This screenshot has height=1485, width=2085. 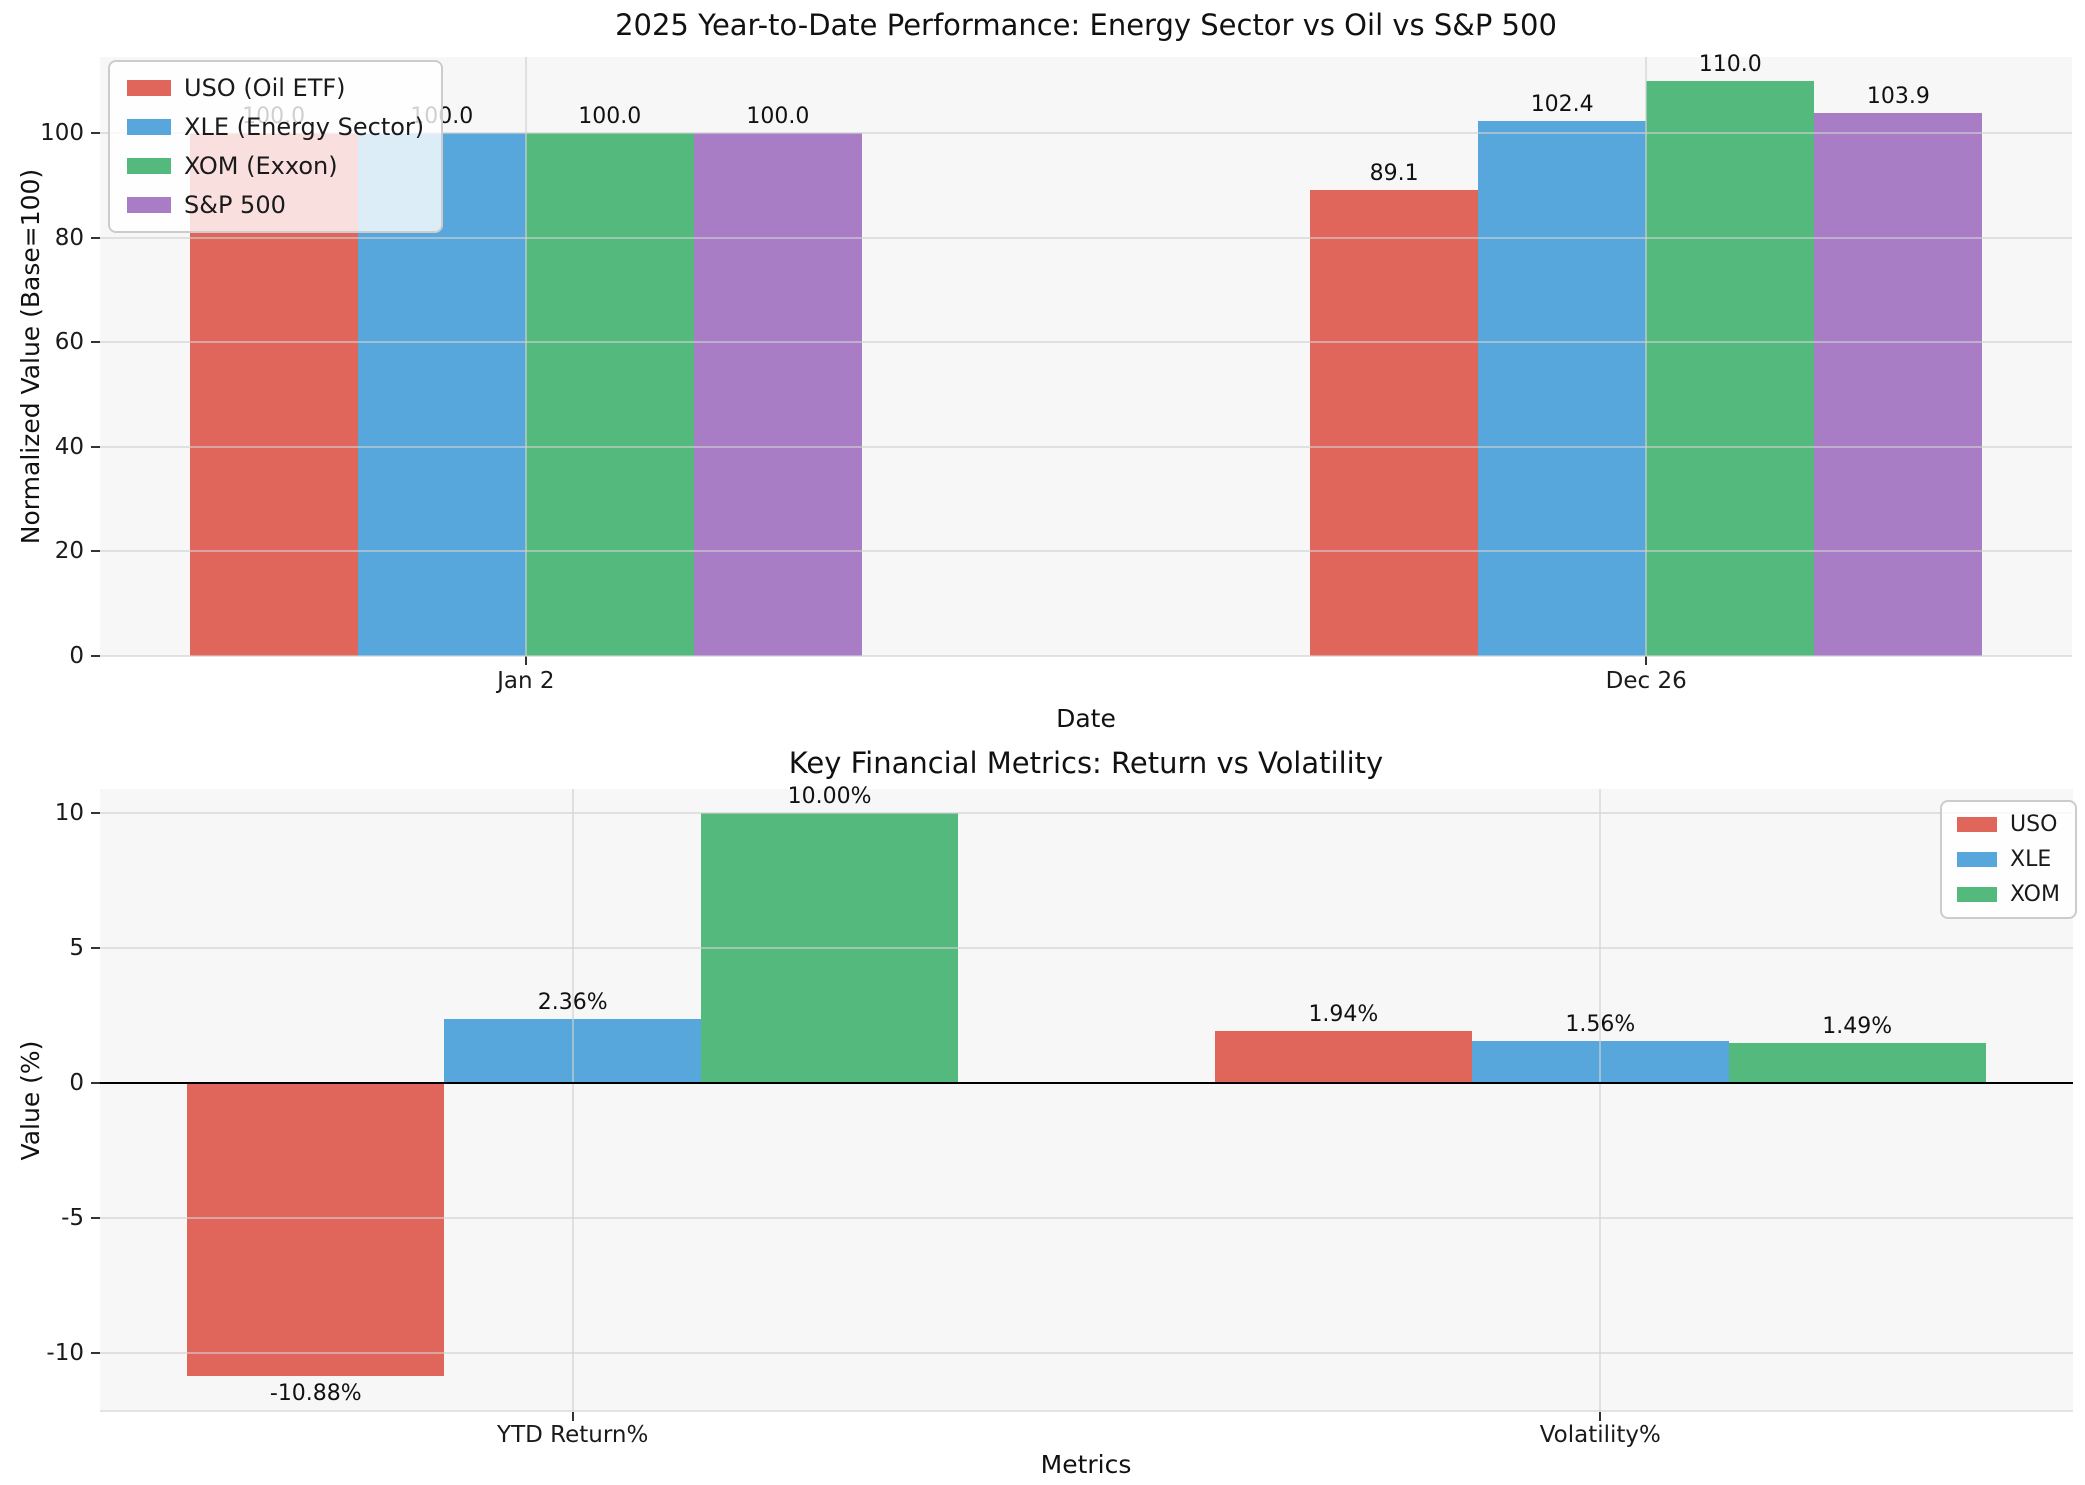 What do you see at coordinates (2031, 859) in the screenshot?
I see `legend-label: XLE` at bounding box center [2031, 859].